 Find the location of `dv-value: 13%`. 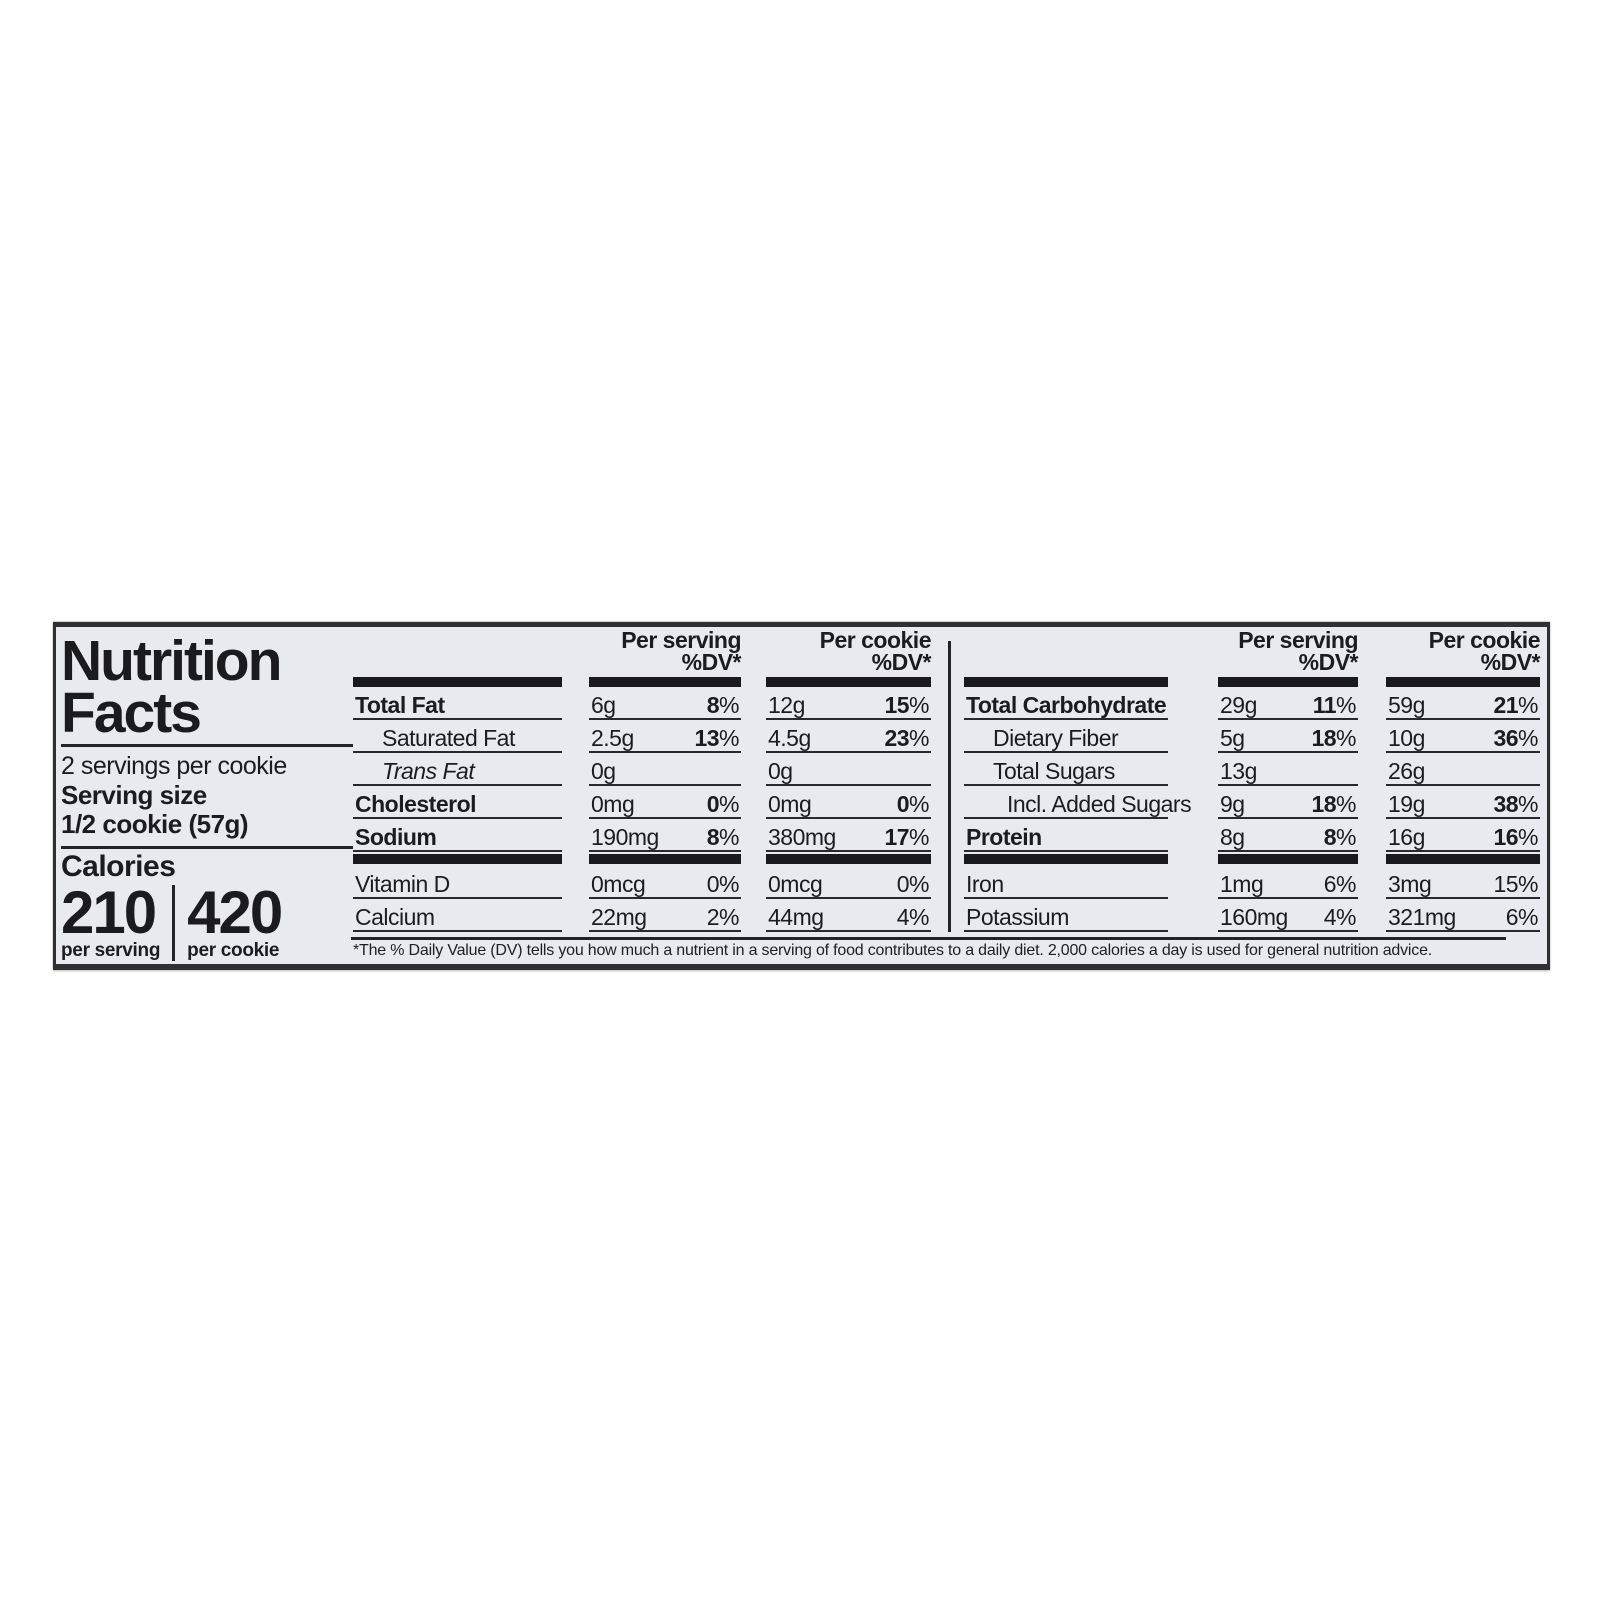

dv-value: 13% is located at coordinates (716, 738).